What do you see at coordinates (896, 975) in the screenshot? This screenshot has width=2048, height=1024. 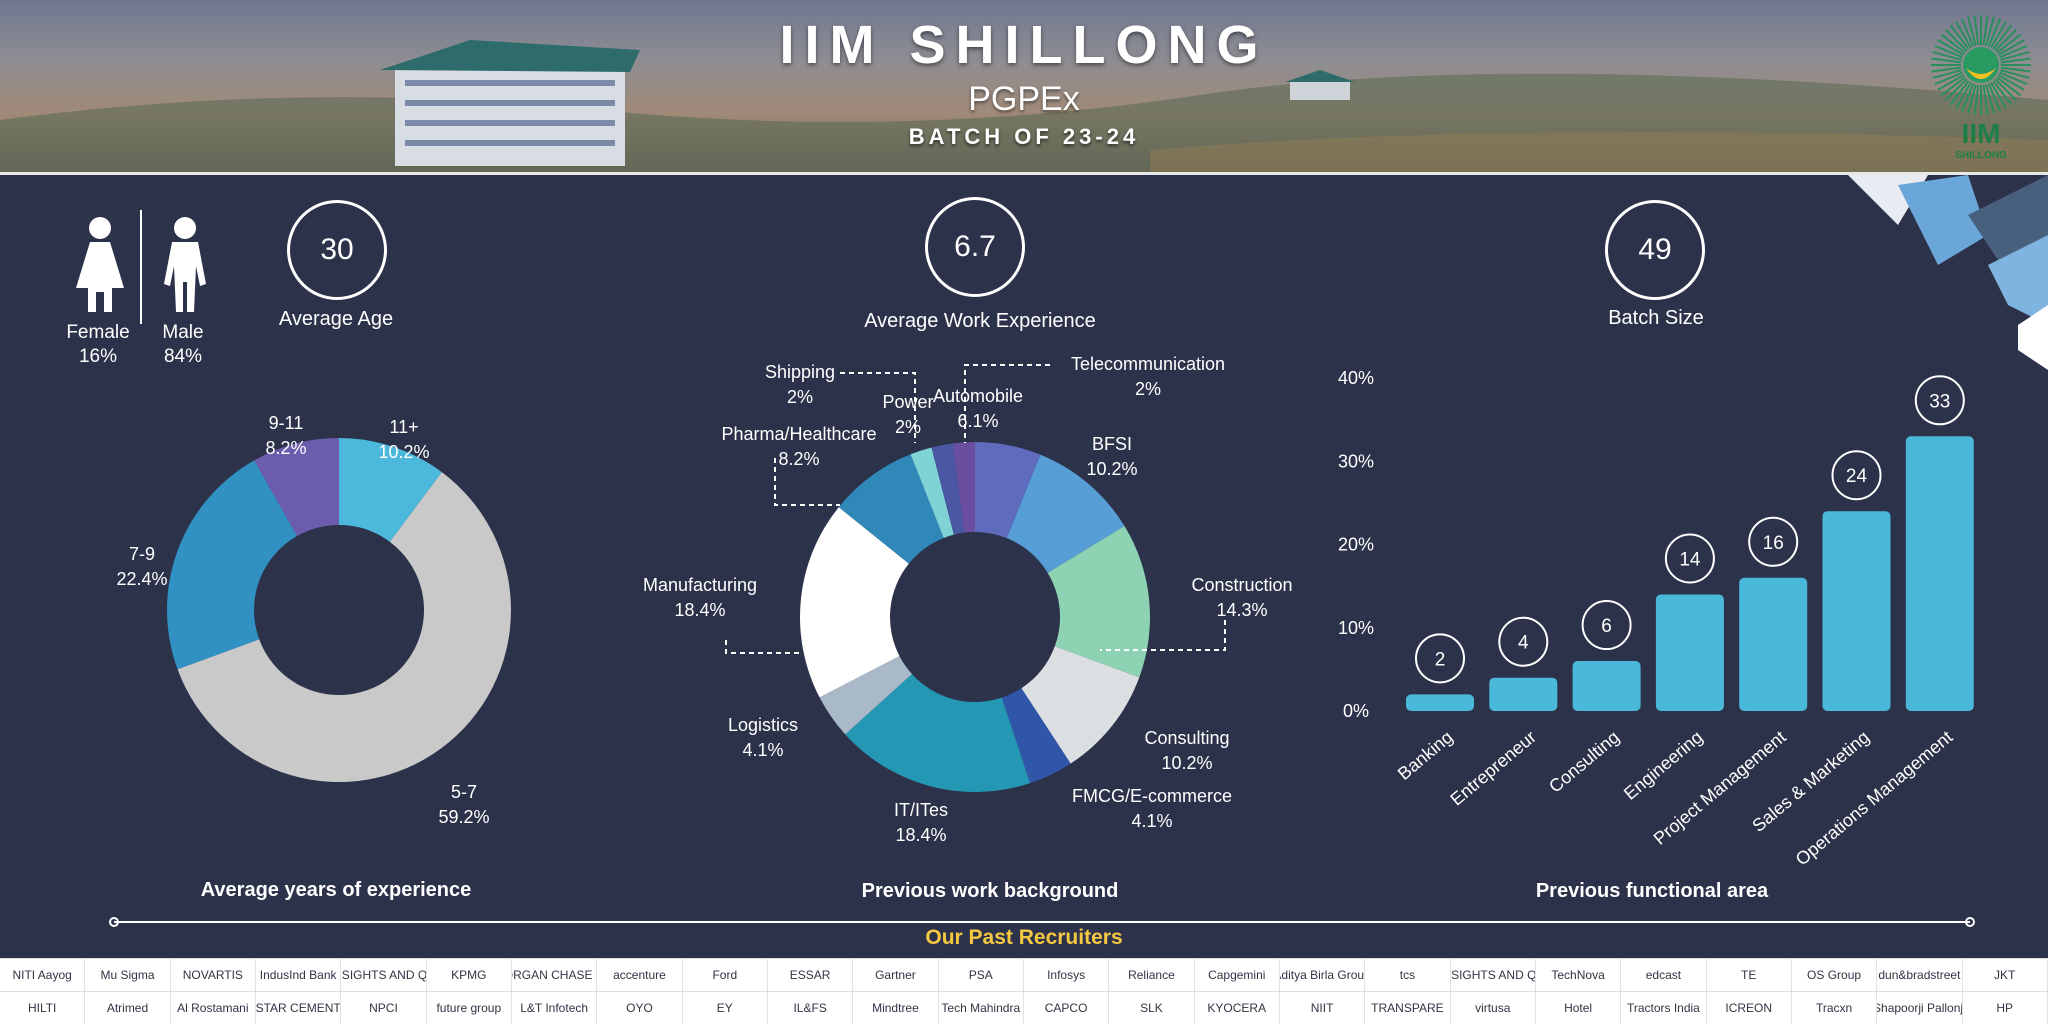 I see `recruiter-logo-gartner: Gartner` at bounding box center [896, 975].